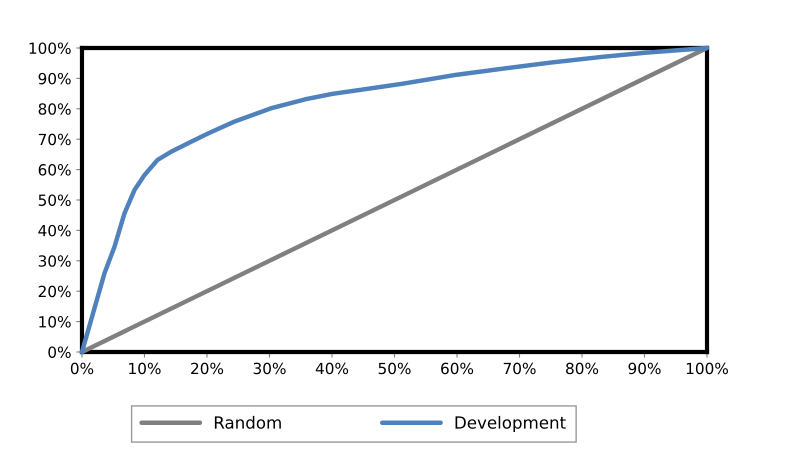  What do you see at coordinates (54, 170) in the screenshot?
I see `y-tick-label: 60%` at bounding box center [54, 170].